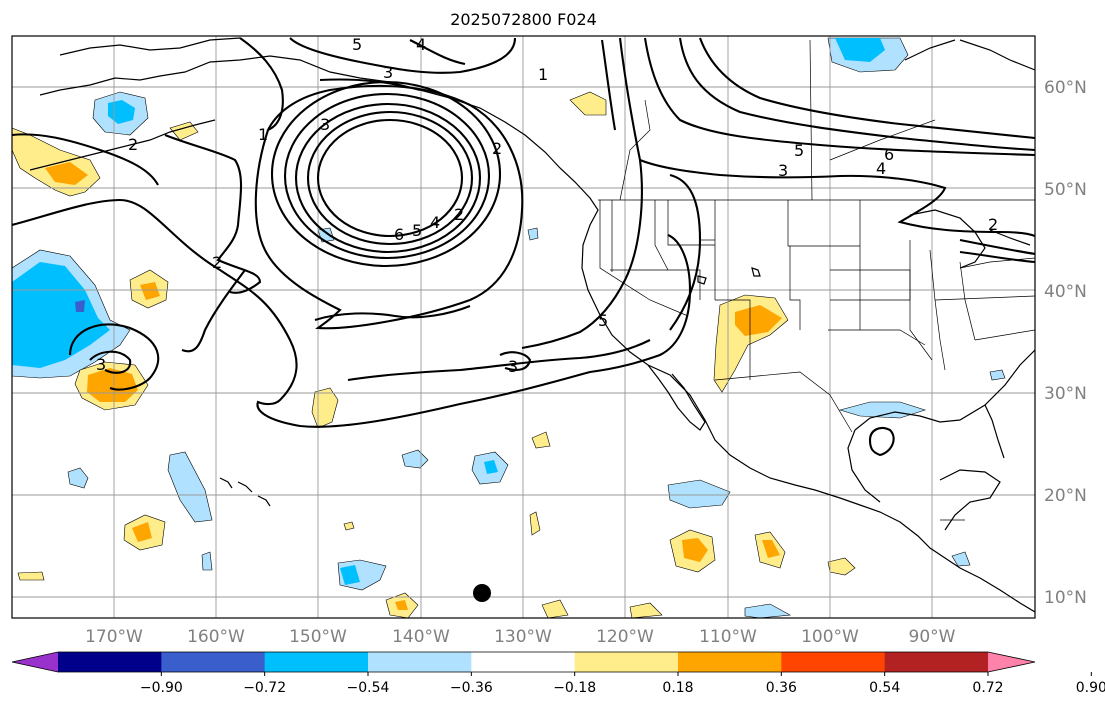 This screenshot has height=712, width=1105. What do you see at coordinates (677, 688) in the screenshot?
I see `colorbar-tick-label: 0.18` at bounding box center [677, 688].